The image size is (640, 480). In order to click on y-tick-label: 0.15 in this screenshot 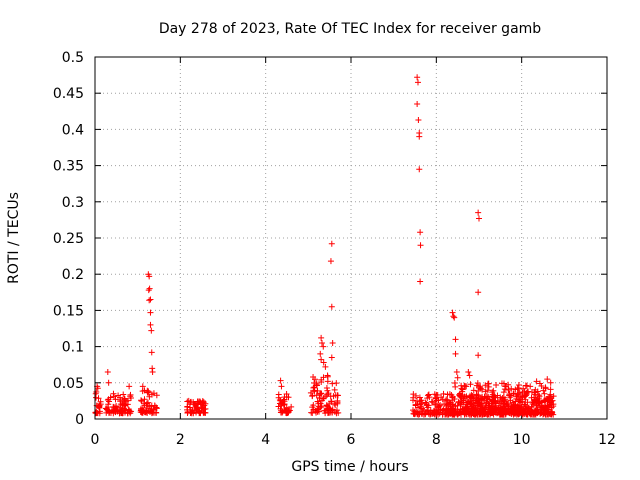, I will do `click(68, 311)`.